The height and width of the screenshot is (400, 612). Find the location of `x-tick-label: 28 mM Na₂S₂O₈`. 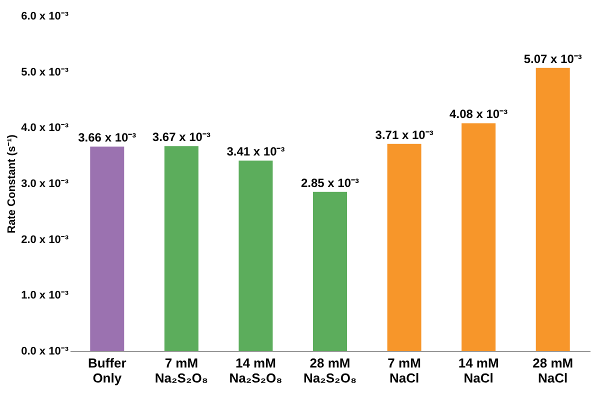

x-tick-label: 28 mM Na₂S₂O₈ is located at coordinates (330, 371).